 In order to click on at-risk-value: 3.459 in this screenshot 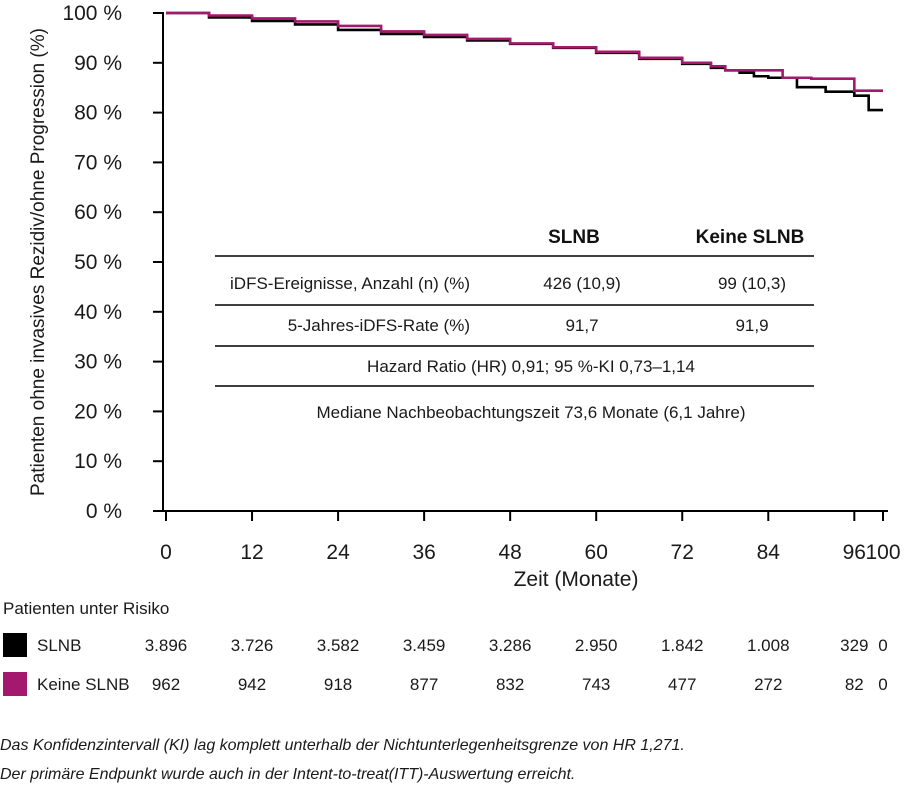, I will do `click(424, 645)`.